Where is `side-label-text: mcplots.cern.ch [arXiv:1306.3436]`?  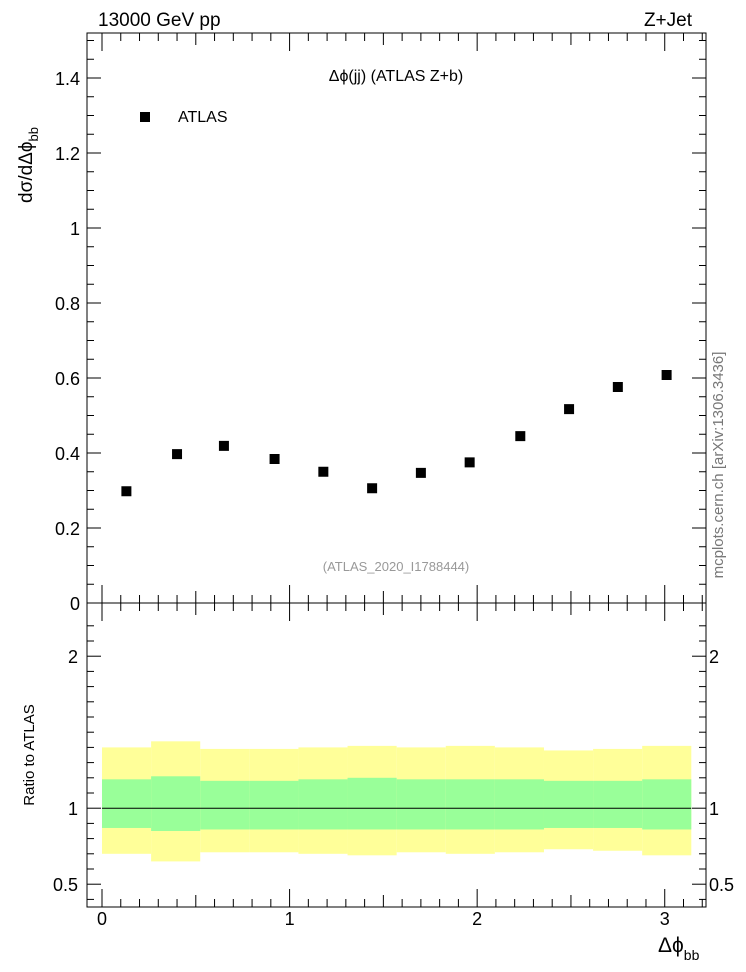 side-label-text: mcplots.cern.ch [arXiv:1306.3436] is located at coordinates (718, 465).